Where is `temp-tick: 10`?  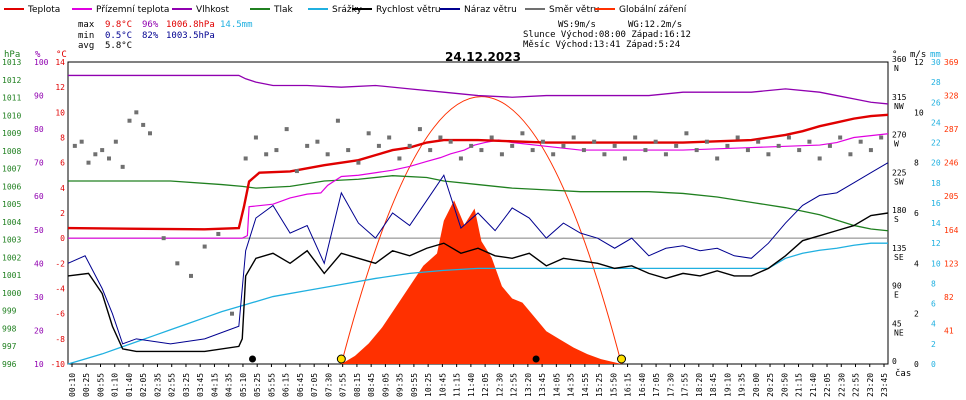
temp-tick: 10 is located at coordinates (60, 112).